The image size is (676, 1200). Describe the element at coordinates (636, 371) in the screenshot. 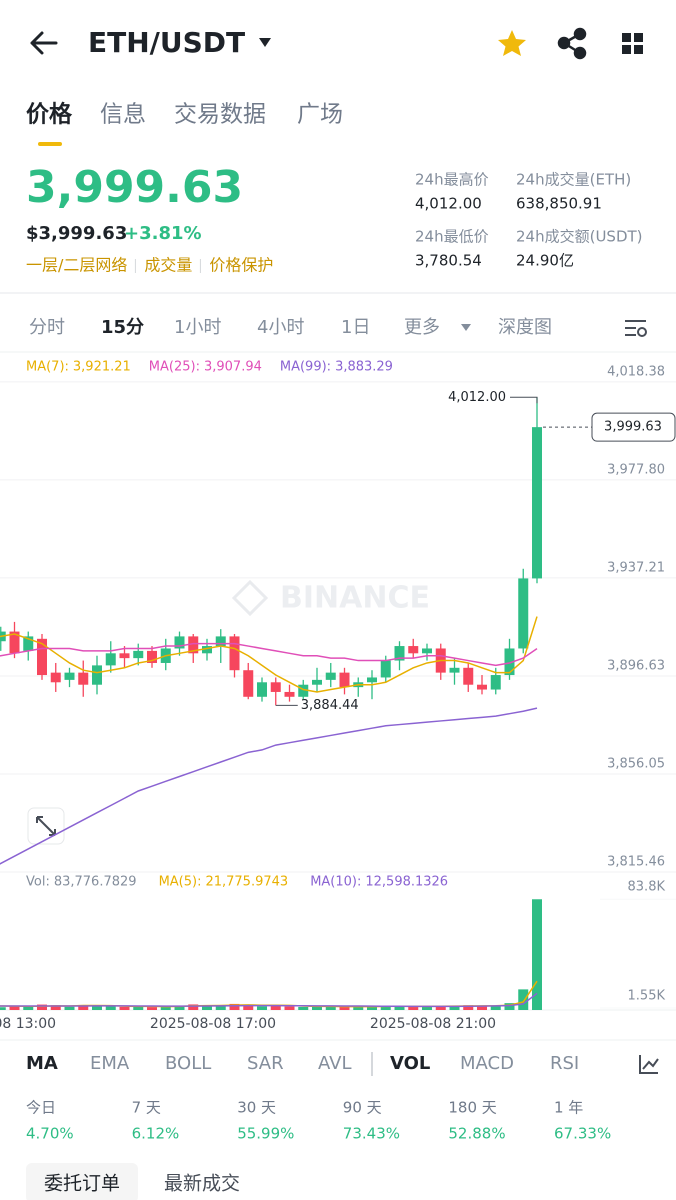

I see `y-tick-label: 4,018.38` at that location.